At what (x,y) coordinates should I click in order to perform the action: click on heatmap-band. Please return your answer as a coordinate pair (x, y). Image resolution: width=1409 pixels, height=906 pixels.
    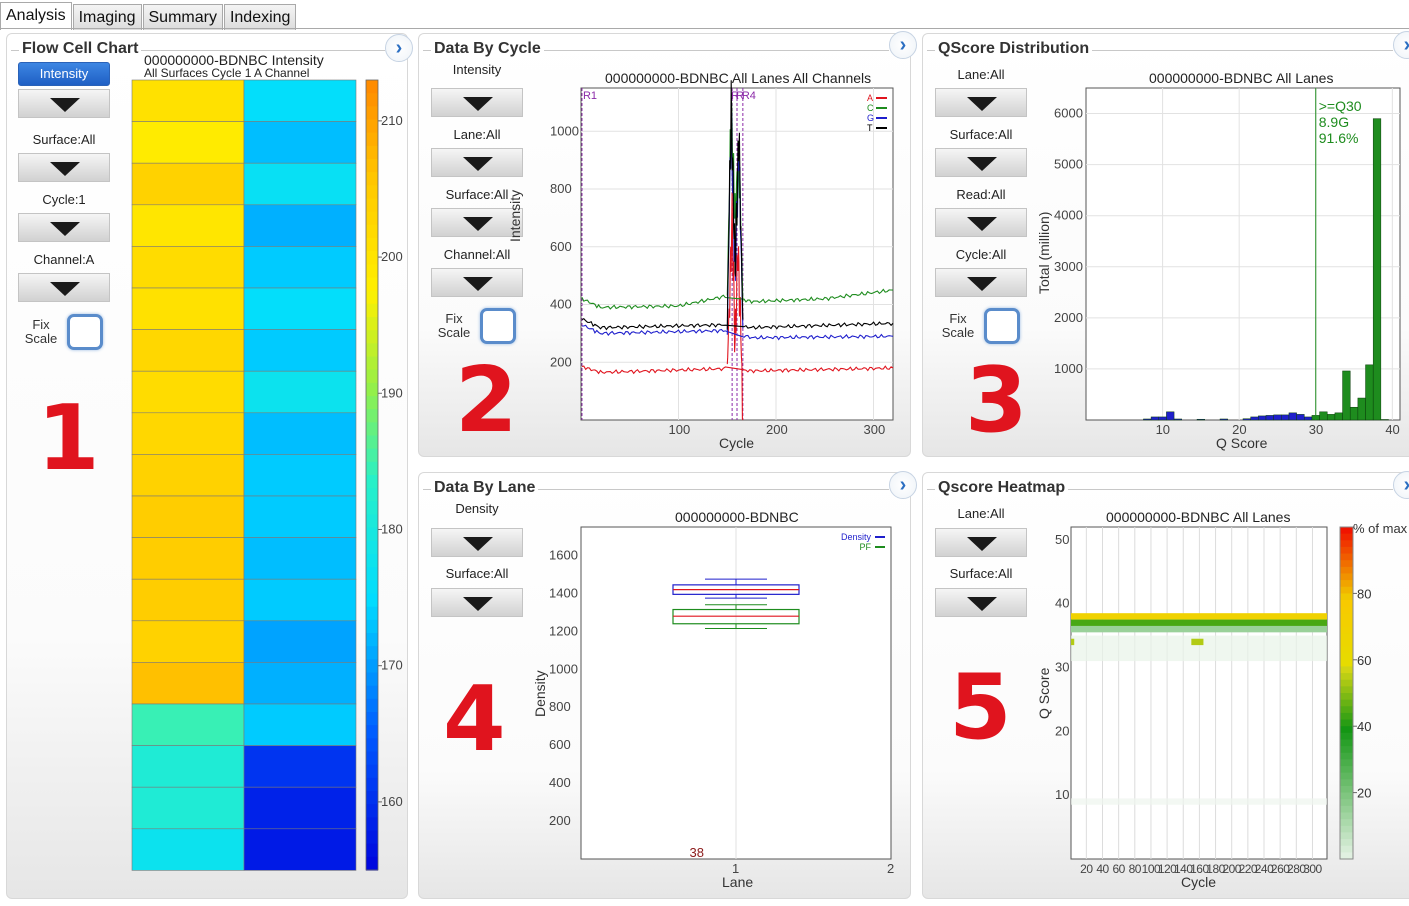
    Looking at the image, I should click on (1197, 642).